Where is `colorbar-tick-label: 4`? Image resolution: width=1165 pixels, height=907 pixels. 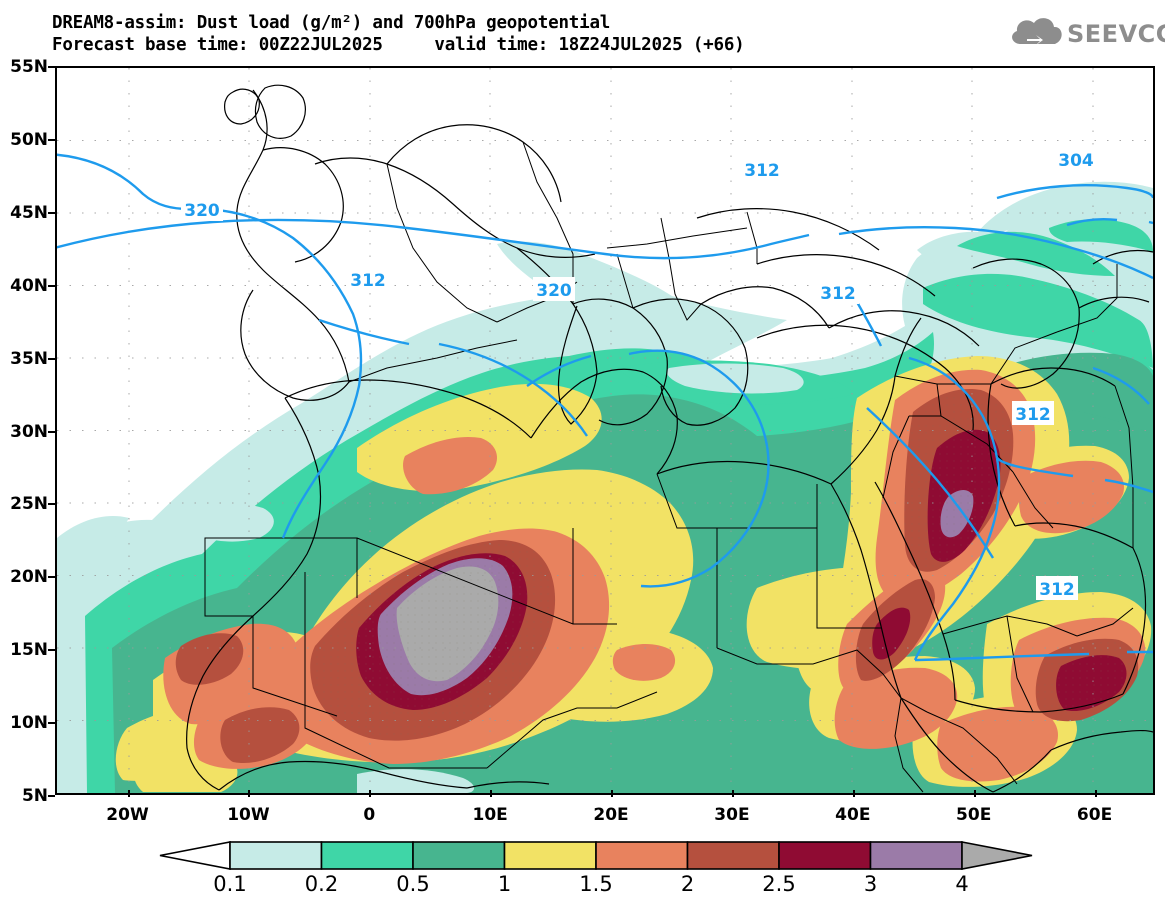 colorbar-tick-label: 4 is located at coordinates (962, 884).